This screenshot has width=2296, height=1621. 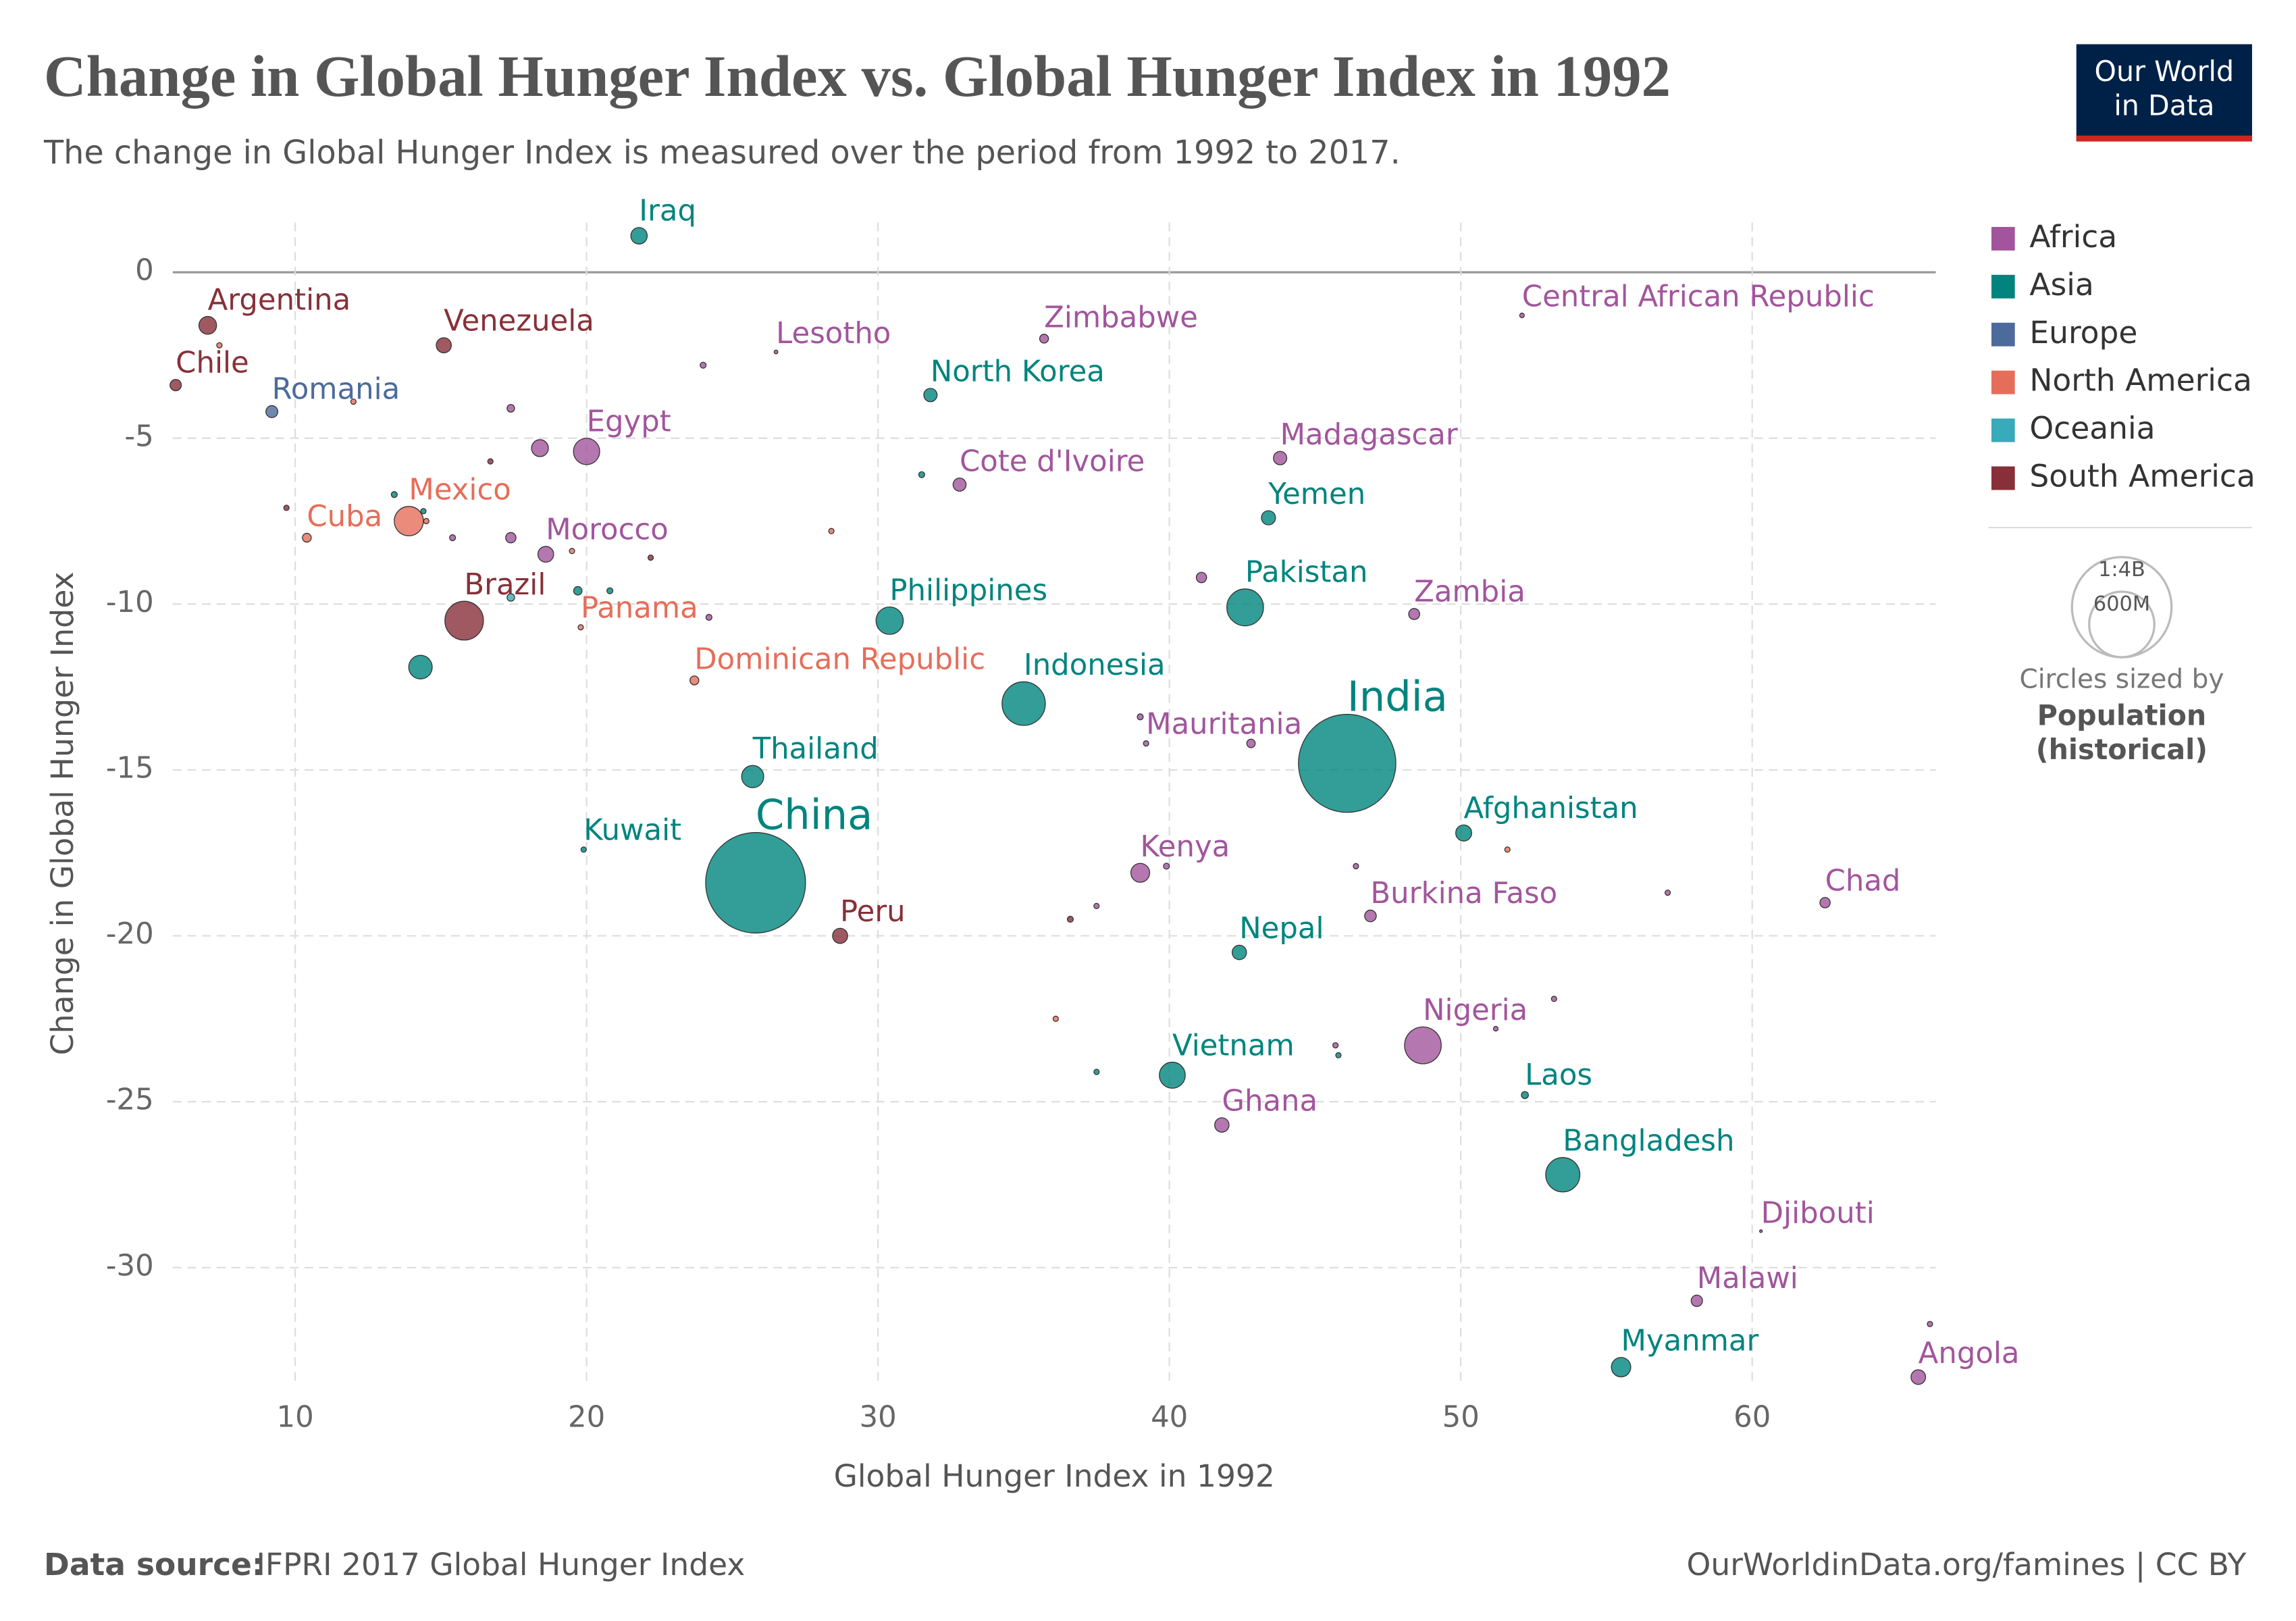 I want to click on point-label: Kenya, so click(x=1185, y=847).